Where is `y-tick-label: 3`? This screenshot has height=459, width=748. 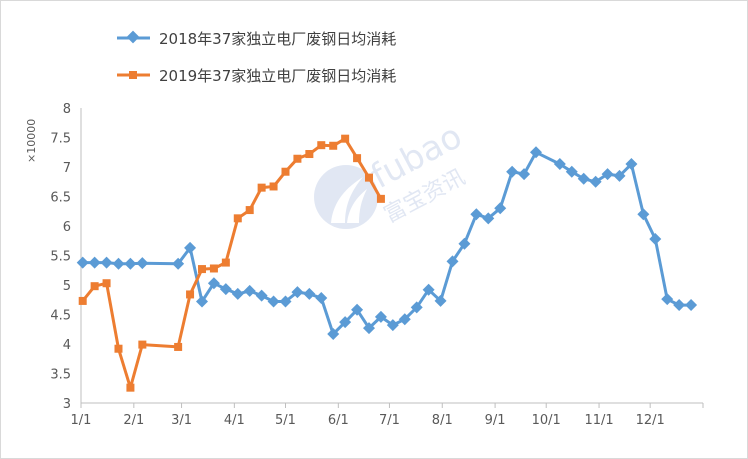 y-tick-label: 3 is located at coordinates (67, 404).